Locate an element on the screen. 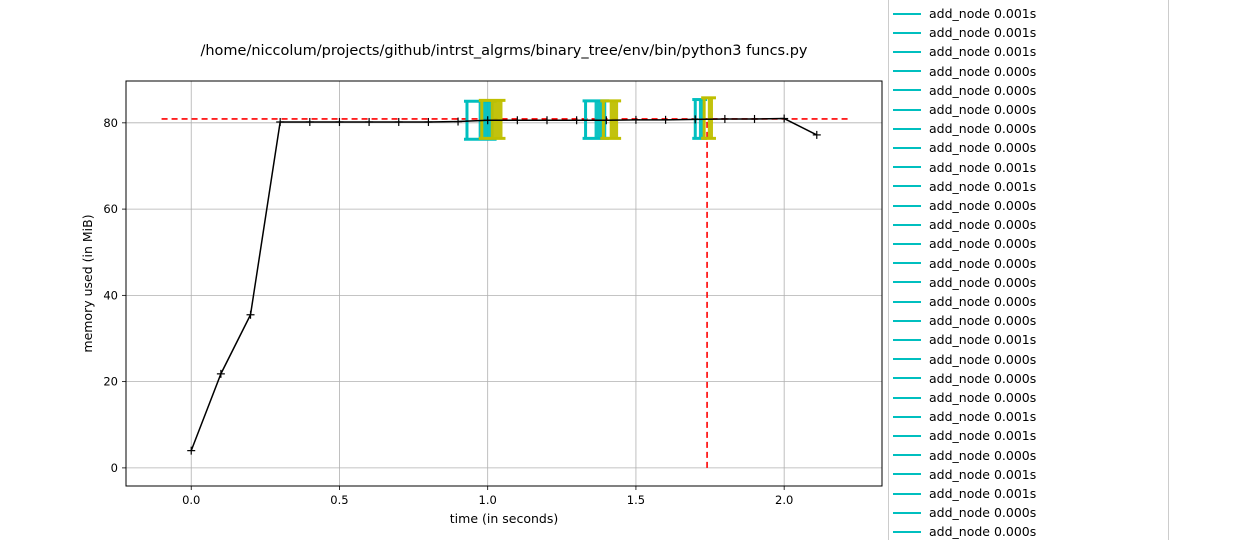 The width and height of the screenshot is (1260, 540). x-tick-label: 2.0 is located at coordinates (784, 500).